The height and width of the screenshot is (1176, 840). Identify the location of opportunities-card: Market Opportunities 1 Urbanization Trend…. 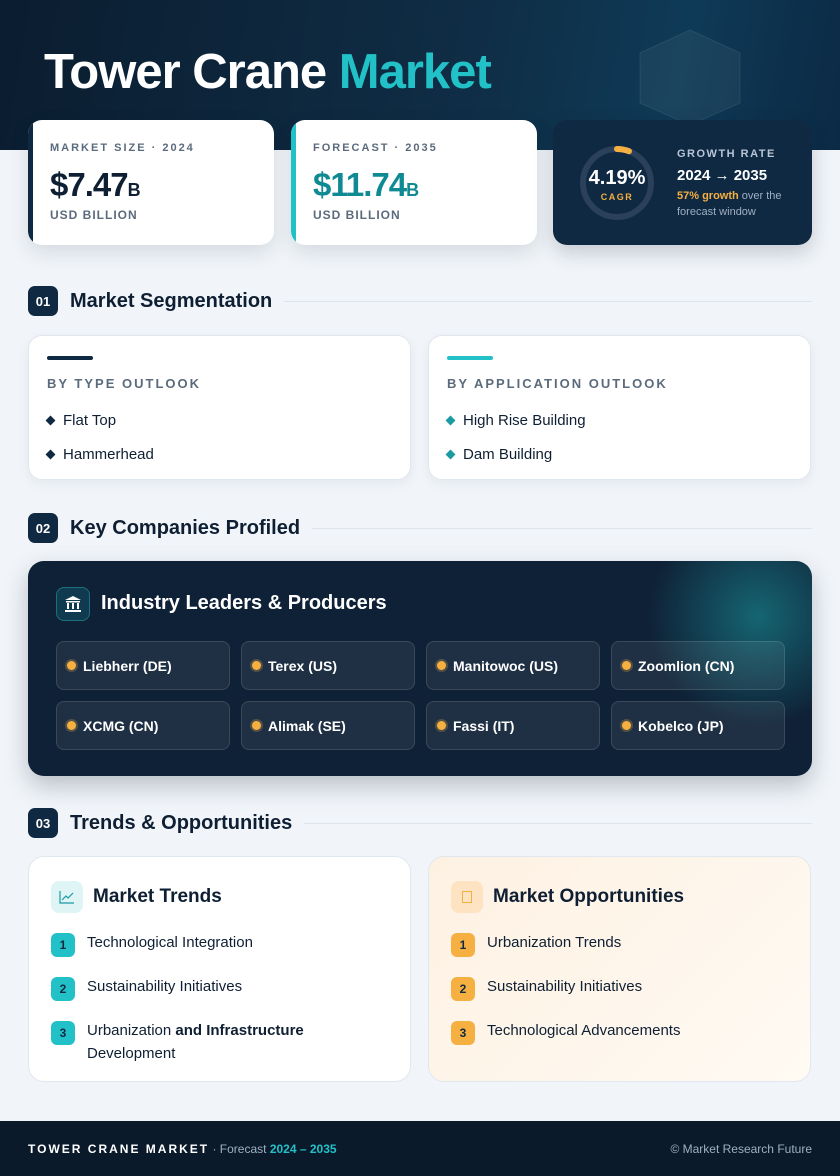
(619, 969).